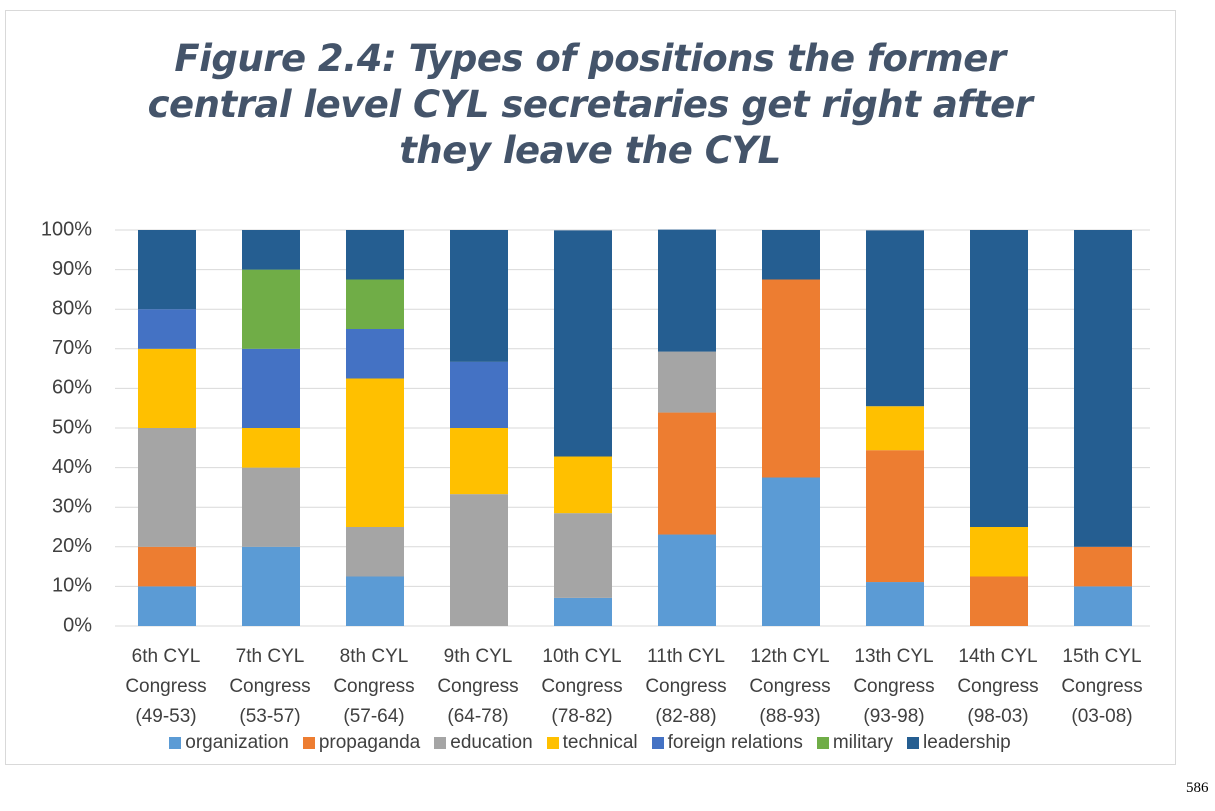 This screenshot has height=811, width=1215. Describe the element at coordinates (790, 686) in the screenshot. I see `x-tick-label: 12th CYL Congress (88-93)` at that location.